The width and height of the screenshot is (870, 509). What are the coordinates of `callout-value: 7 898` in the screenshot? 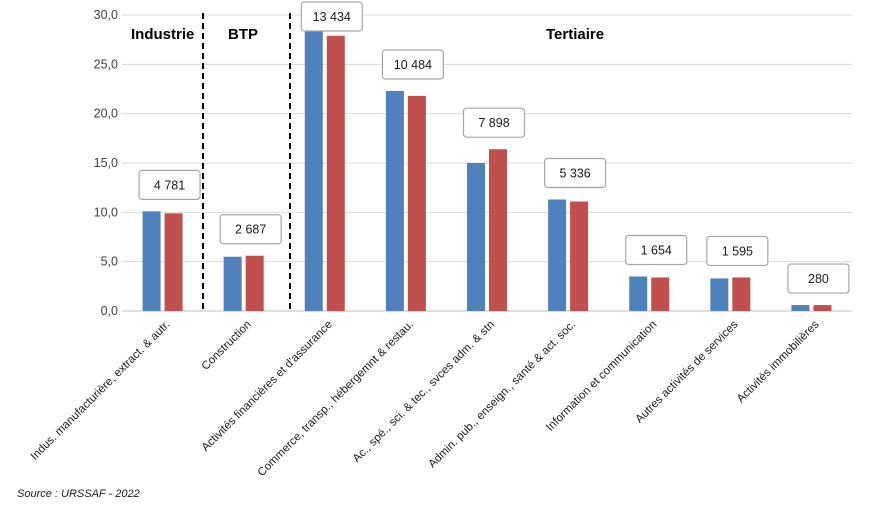 It's located at (493, 123).